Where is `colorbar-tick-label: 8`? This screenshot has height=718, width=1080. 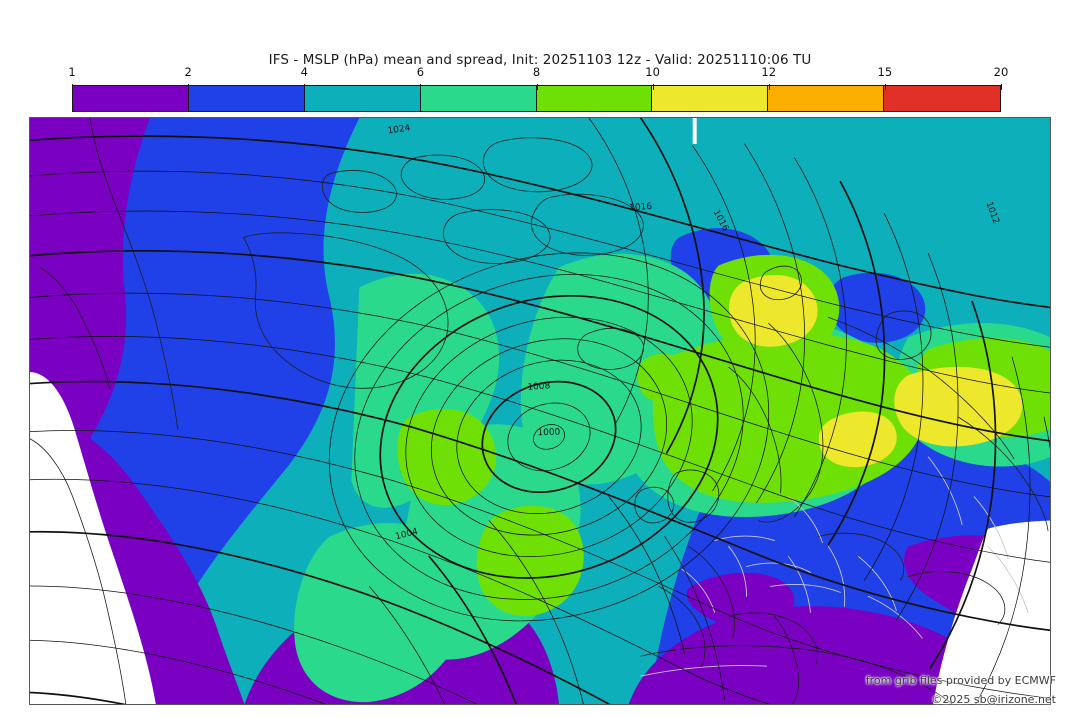 colorbar-tick-label: 8 is located at coordinates (536, 72).